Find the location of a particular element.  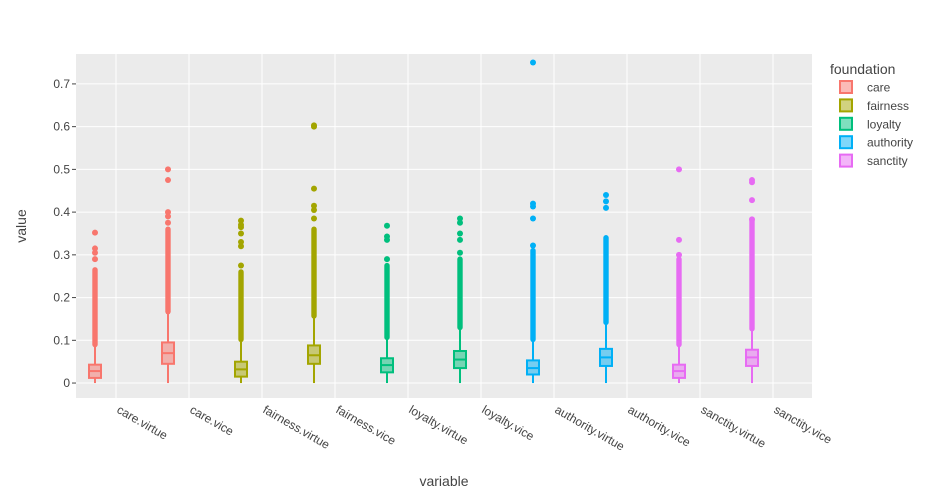

legend-label: care is located at coordinates (879, 88).